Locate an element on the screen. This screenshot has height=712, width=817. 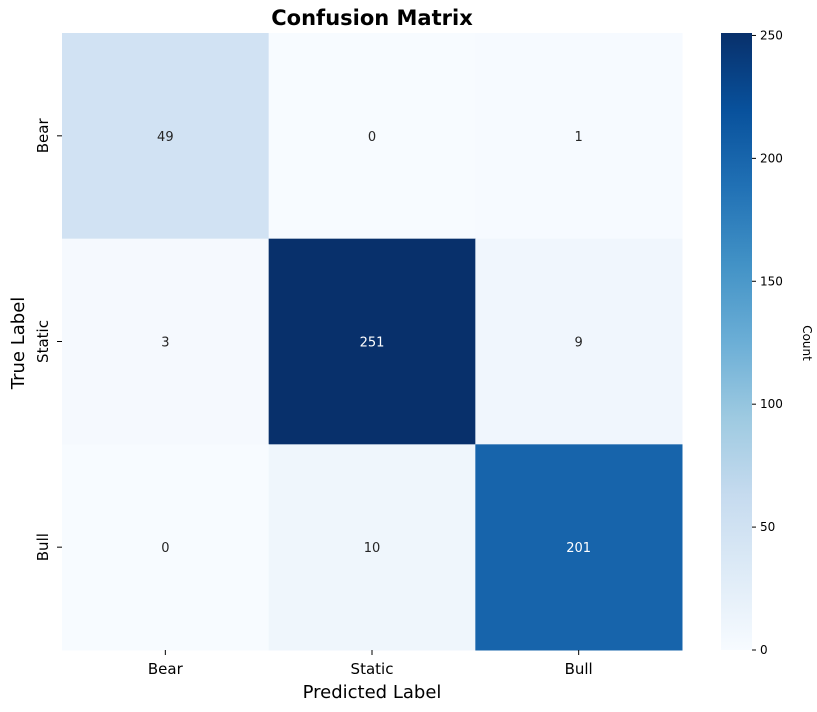
y-axis-ticks: Bear Static Bull is located at coordinates (48, 339).